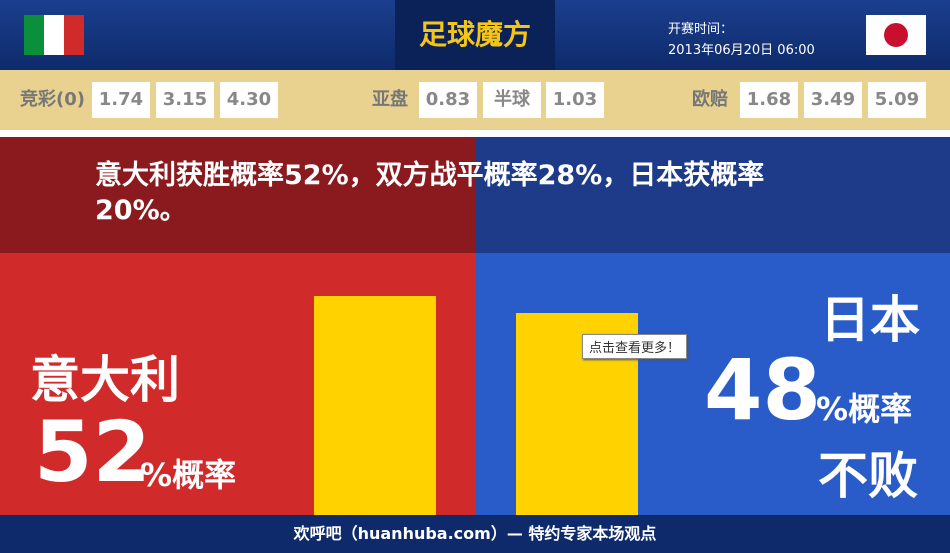 The width and height of the screenshot is (950, 553). I want to click on time-label: 开赛时间：, so click(701, 29).